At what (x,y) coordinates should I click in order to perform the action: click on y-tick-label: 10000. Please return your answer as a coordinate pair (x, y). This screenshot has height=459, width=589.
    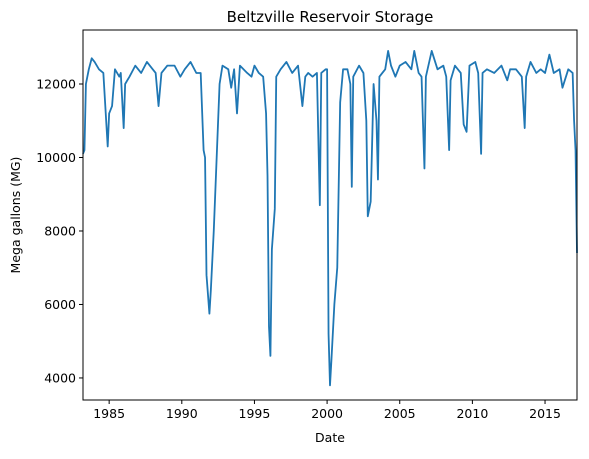
    Looking at the image, I should click on (56, 157).